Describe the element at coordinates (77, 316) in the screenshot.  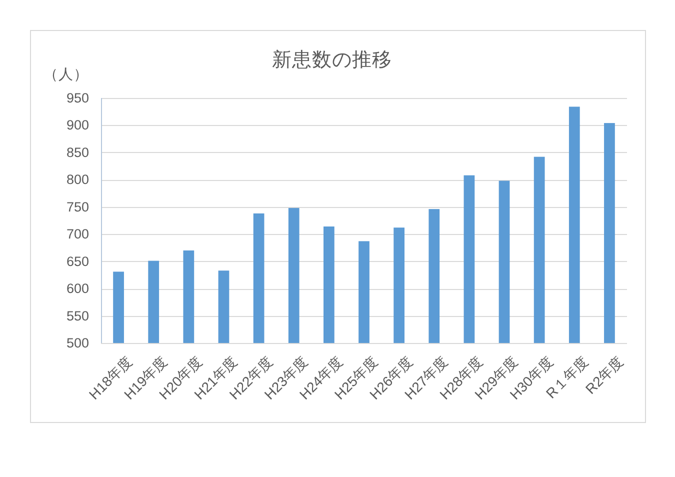
I see `y-tick-label: 550` at that location.